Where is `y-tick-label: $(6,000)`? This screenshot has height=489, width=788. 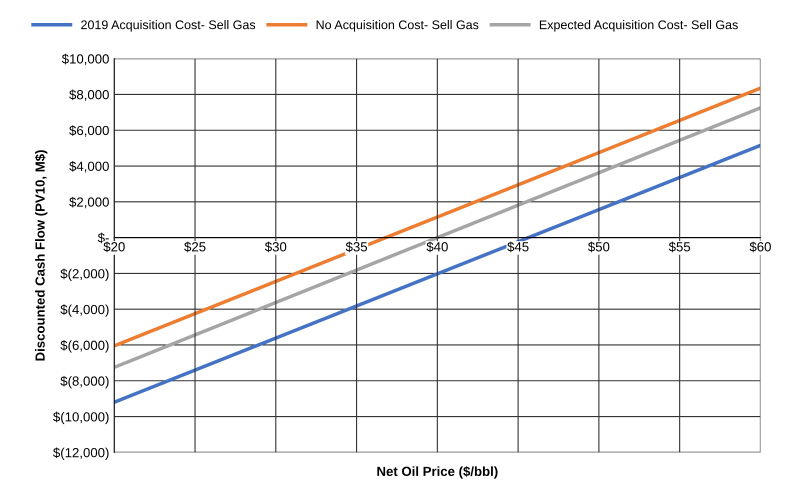 y-tick-label: $(6,000) is located at coordinates (84, 346).